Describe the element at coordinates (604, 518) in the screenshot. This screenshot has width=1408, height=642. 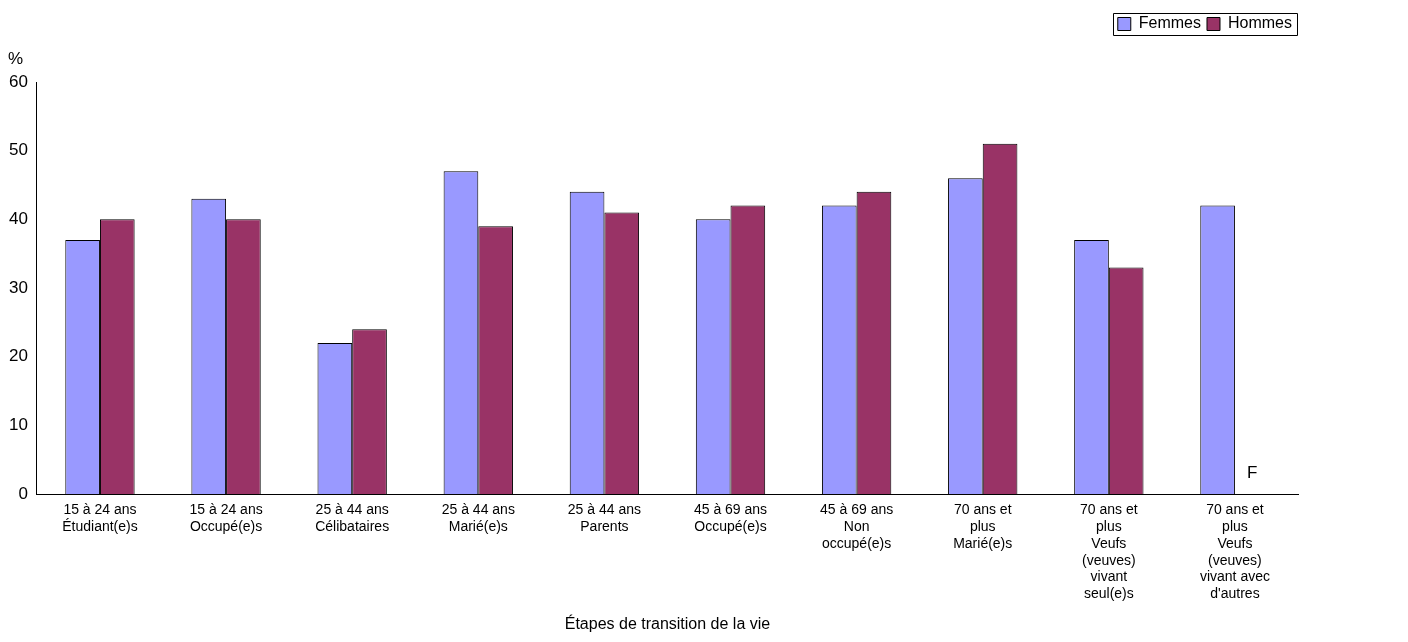
I see `x-tick-label: 25 à 44 ans Parents` at that location.